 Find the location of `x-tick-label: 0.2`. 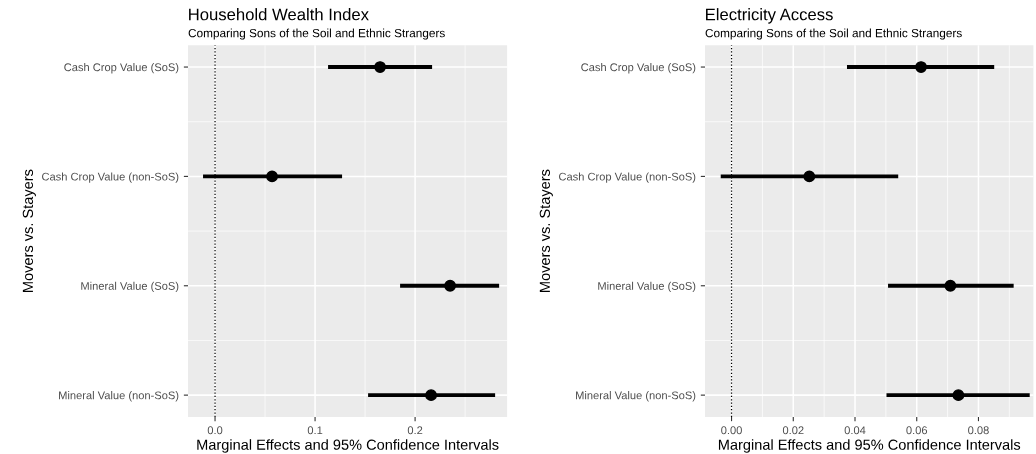

x-tick-label: 0.2 is located at coordinates (415, 430).